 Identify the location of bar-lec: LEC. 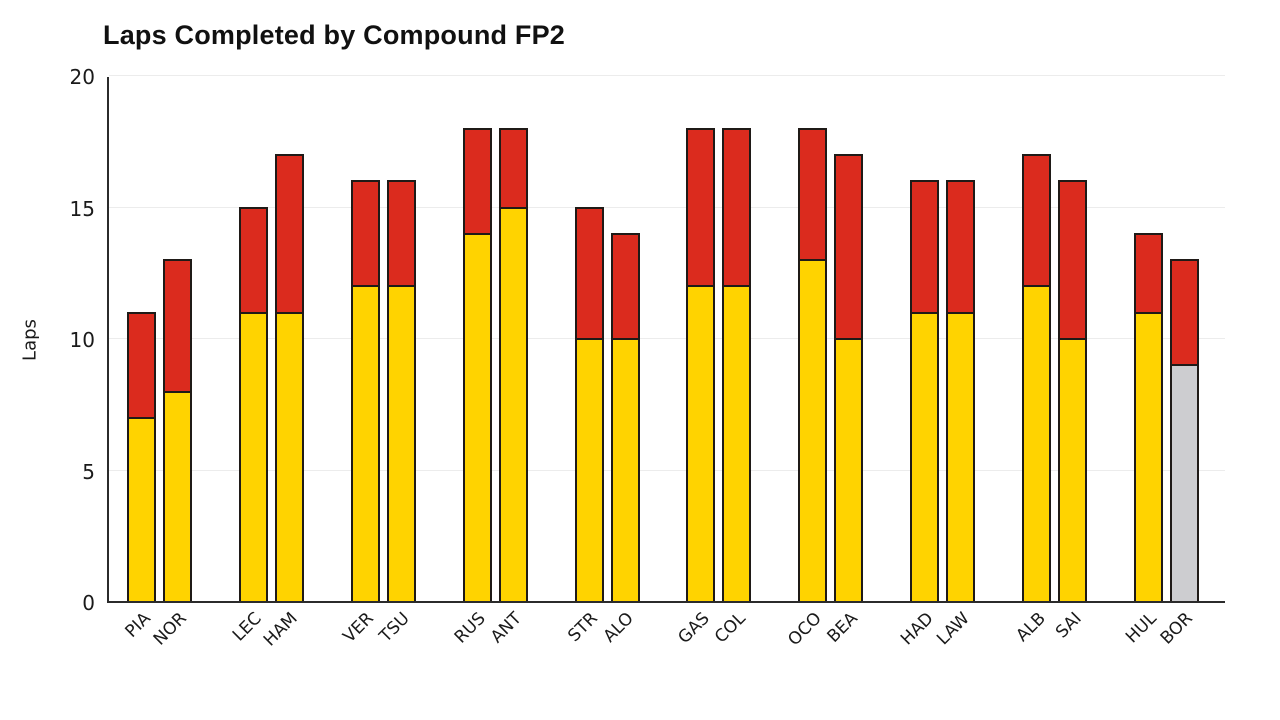
(248, 425).